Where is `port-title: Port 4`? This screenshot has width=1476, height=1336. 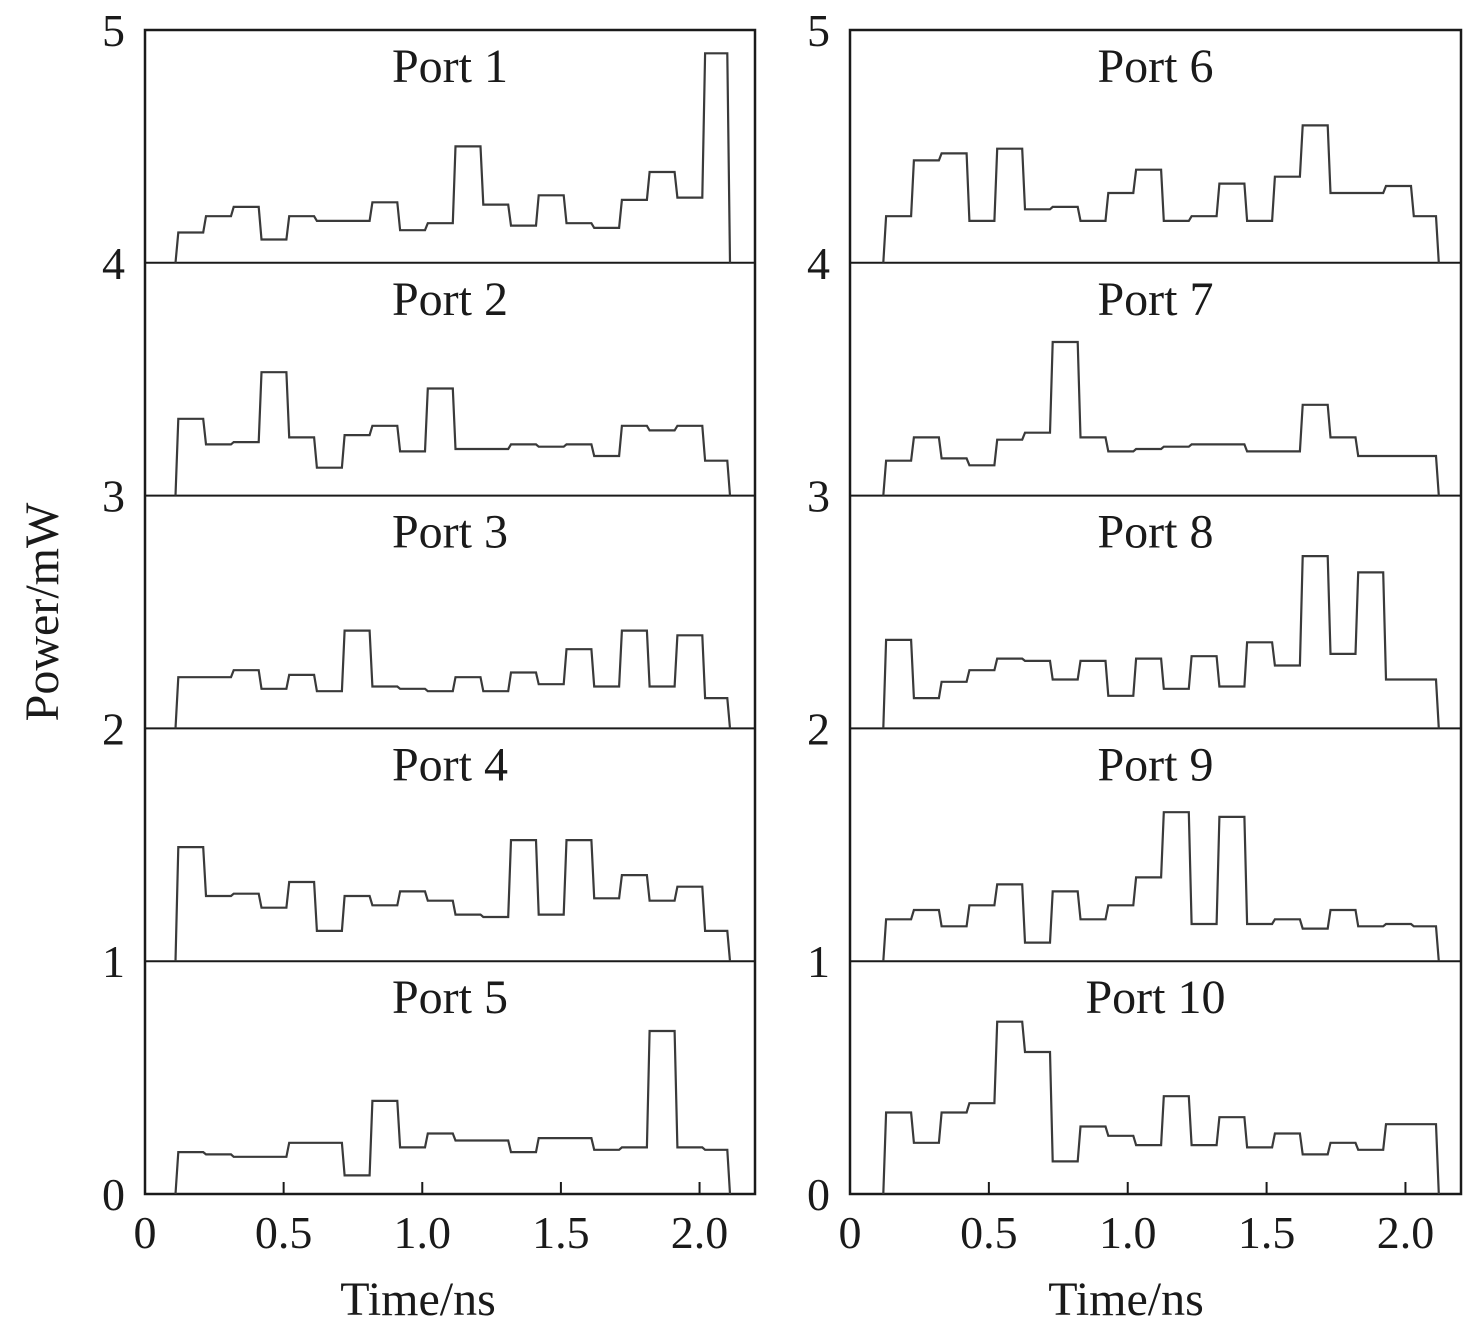
port-title: Port 4 is located at coordinates (450, 764).